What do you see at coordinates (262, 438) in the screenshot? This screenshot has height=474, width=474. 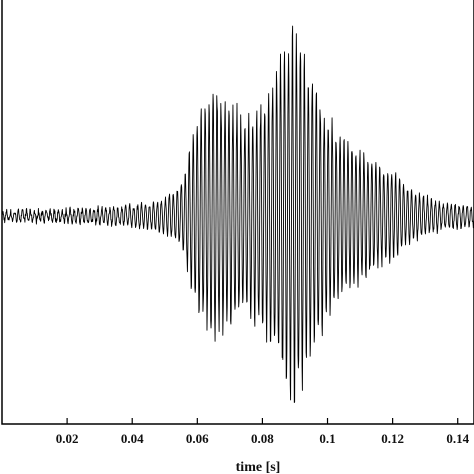 I see `x-tick-label: 0.08` at bounding box center [262, 438].